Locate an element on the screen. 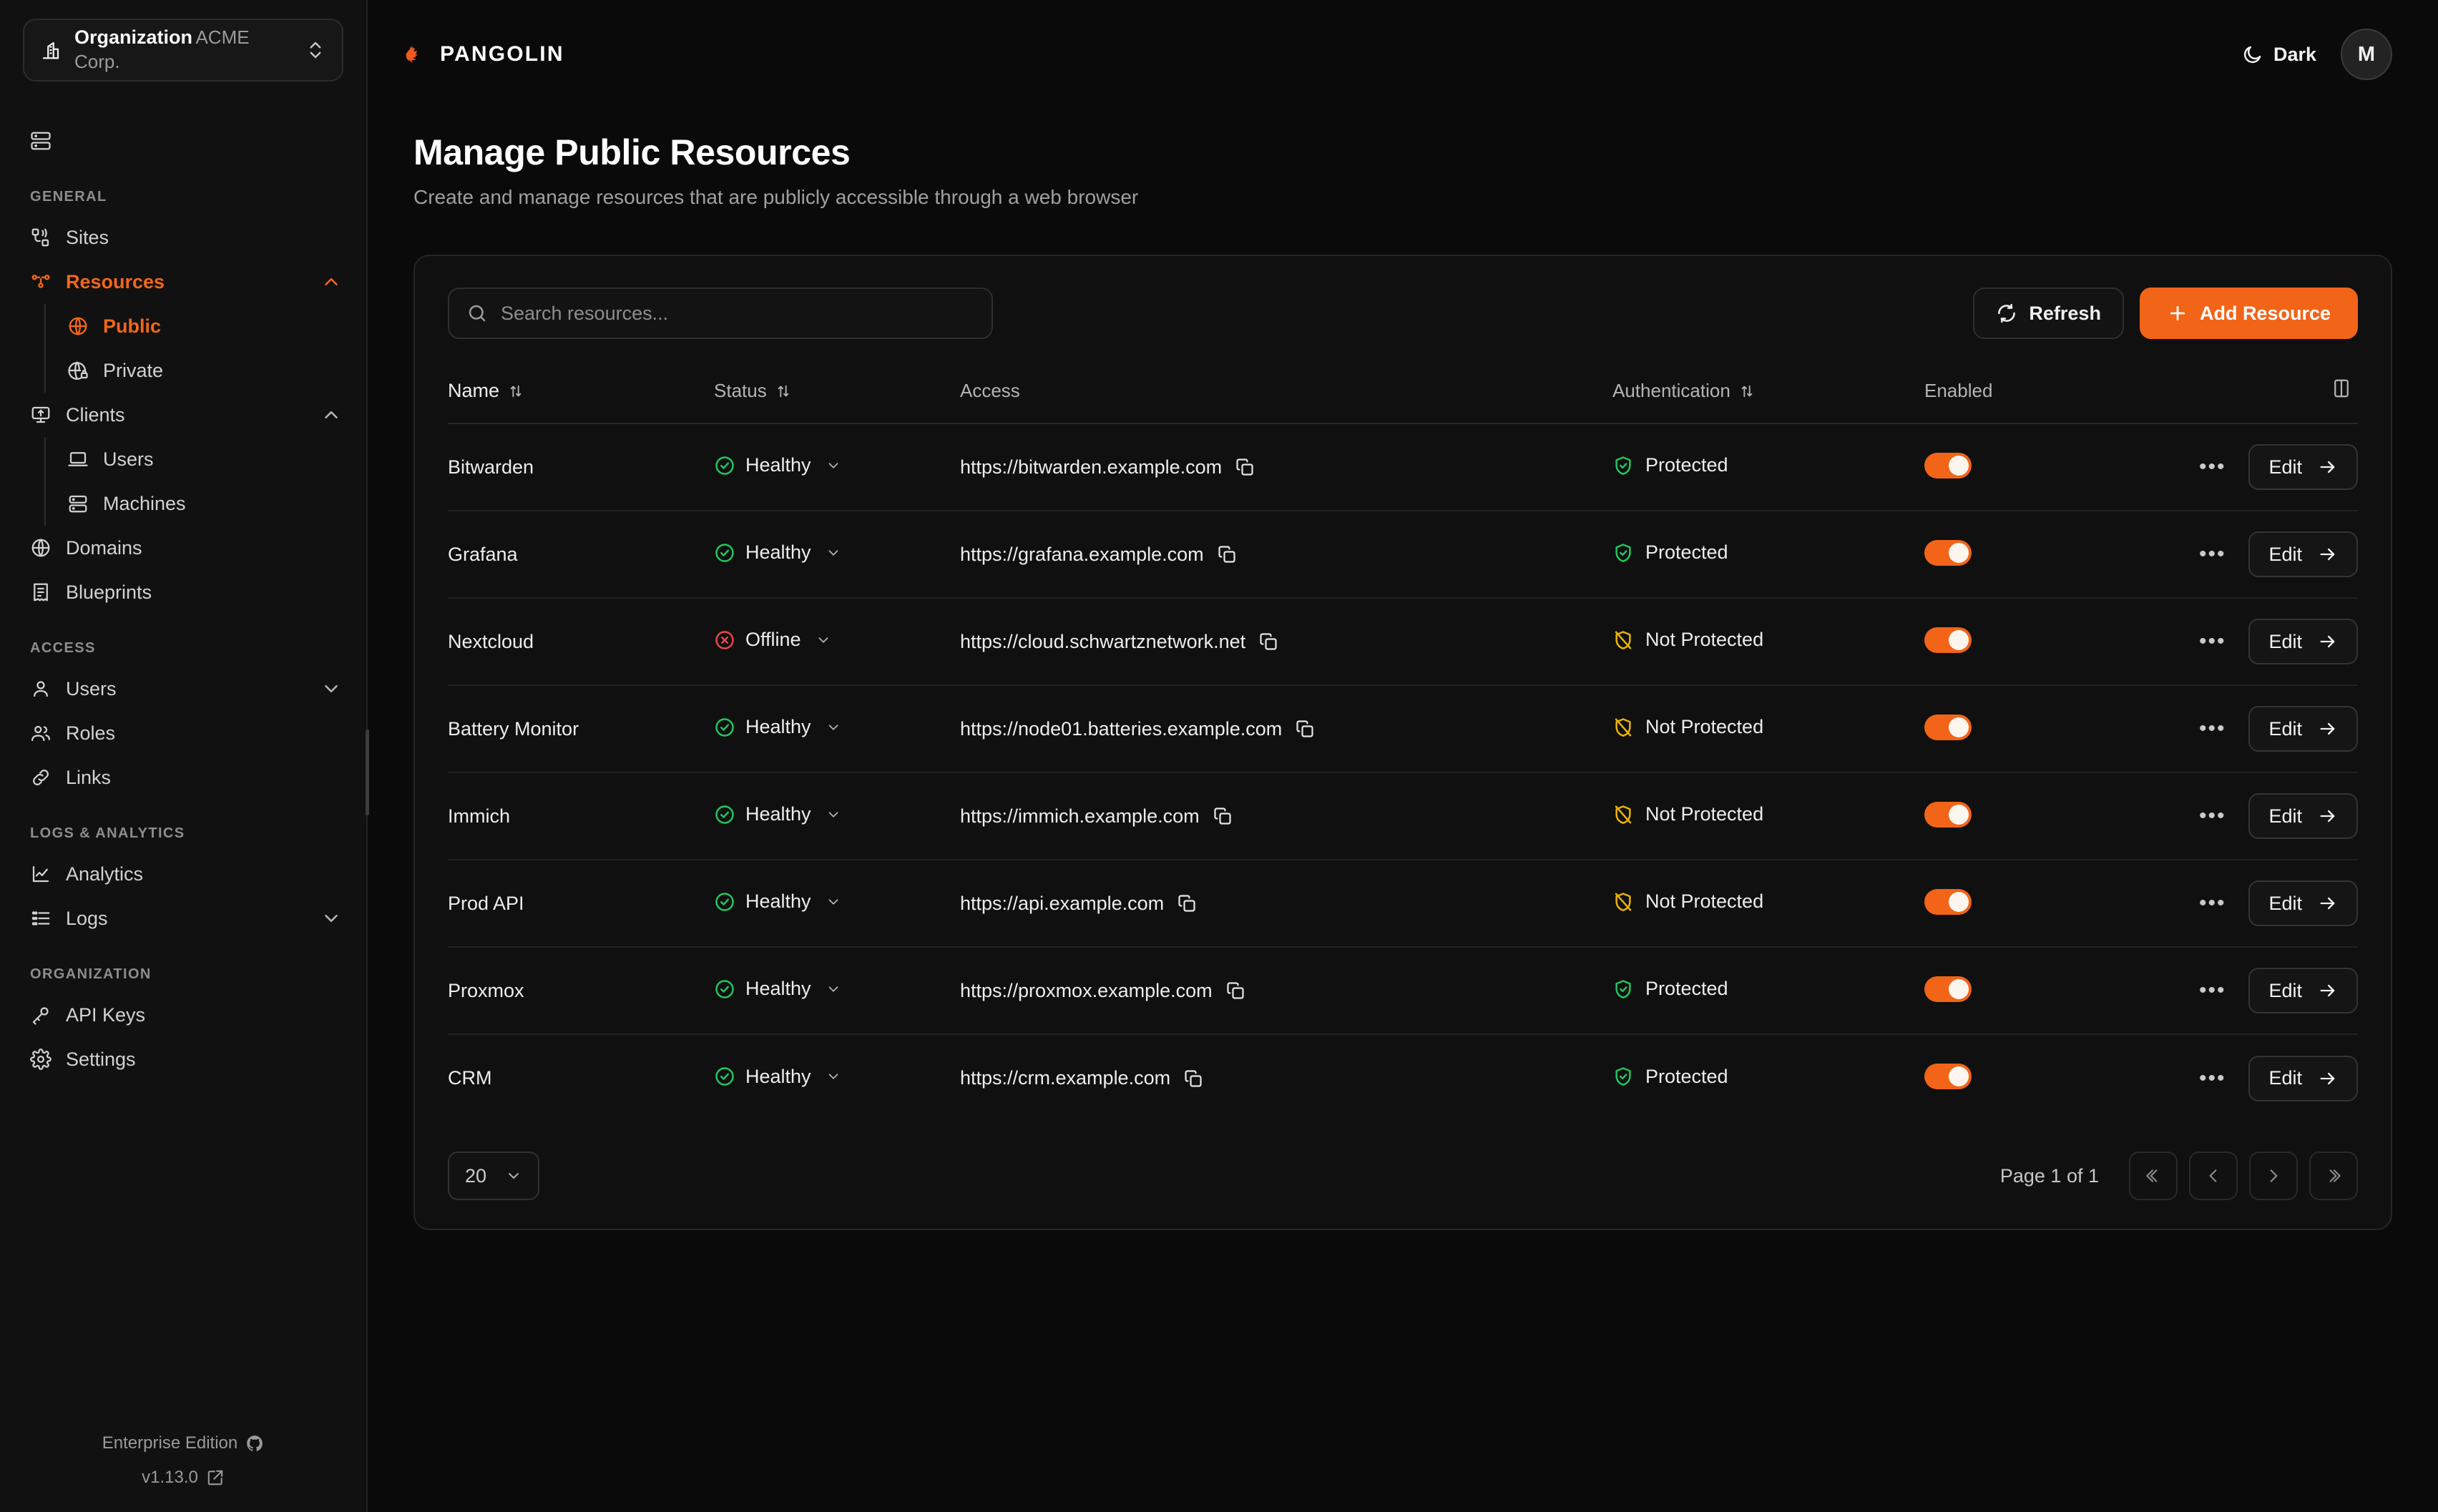 The width and height of the screenshot is (2438, 1512). sidebar-item-public: Public is located at coordinates (206, 326).